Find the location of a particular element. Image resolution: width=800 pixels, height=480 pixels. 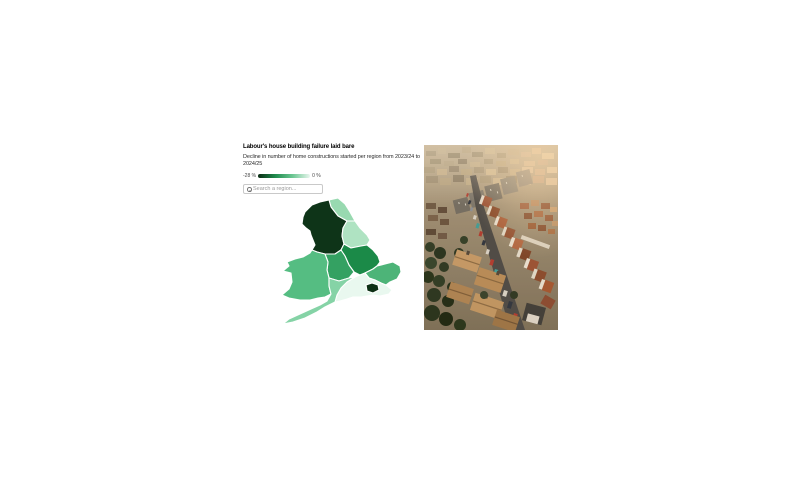

region-search is located at coordinates (283, 189).